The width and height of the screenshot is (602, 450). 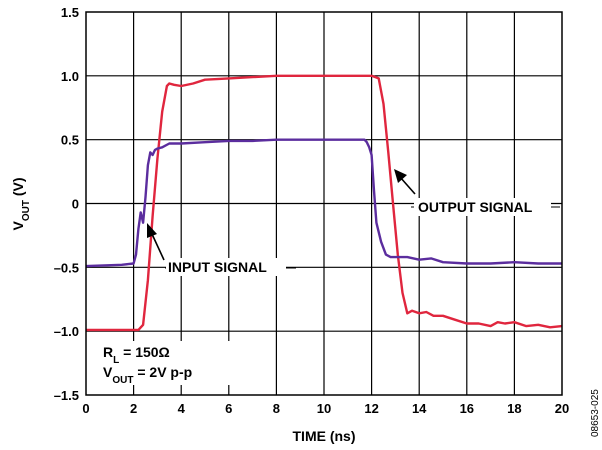 I want to click on x-axis-label: TIME (ns), so click(x=324, y=436).